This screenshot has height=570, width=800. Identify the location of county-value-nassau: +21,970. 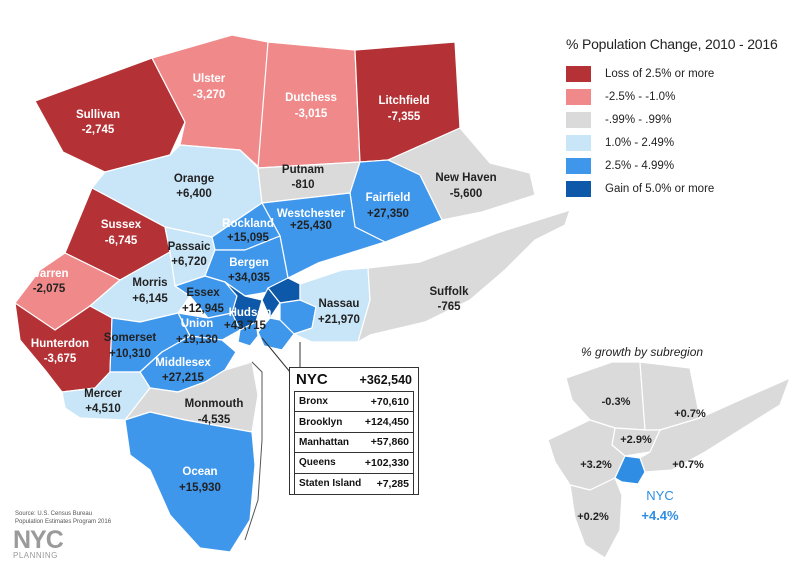
(339, 320).